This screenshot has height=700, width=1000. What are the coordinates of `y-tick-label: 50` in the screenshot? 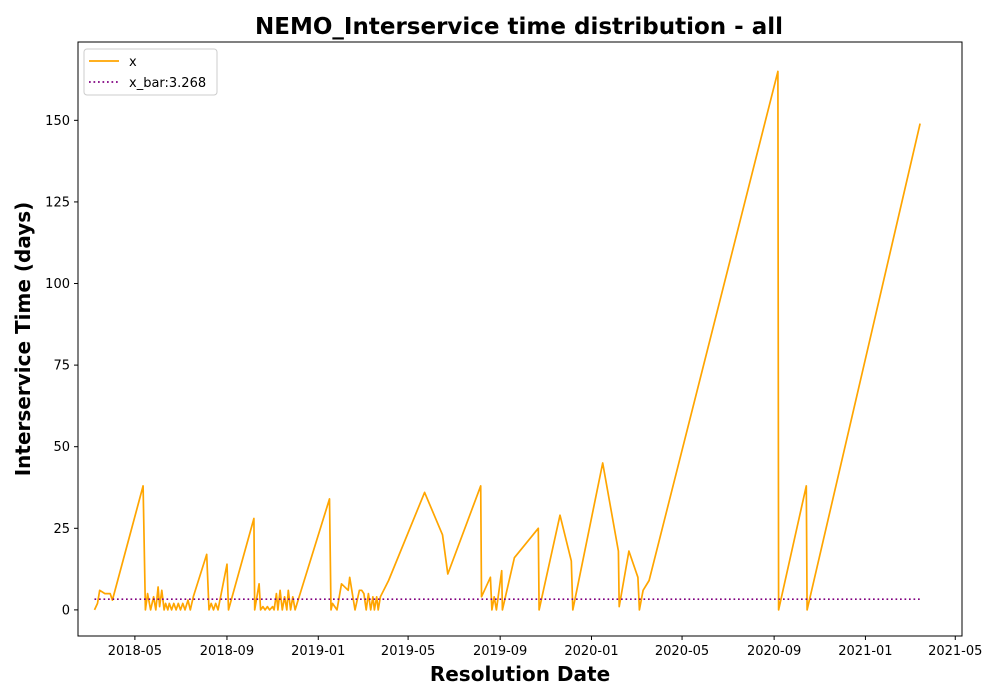 It's located at (61, 447).